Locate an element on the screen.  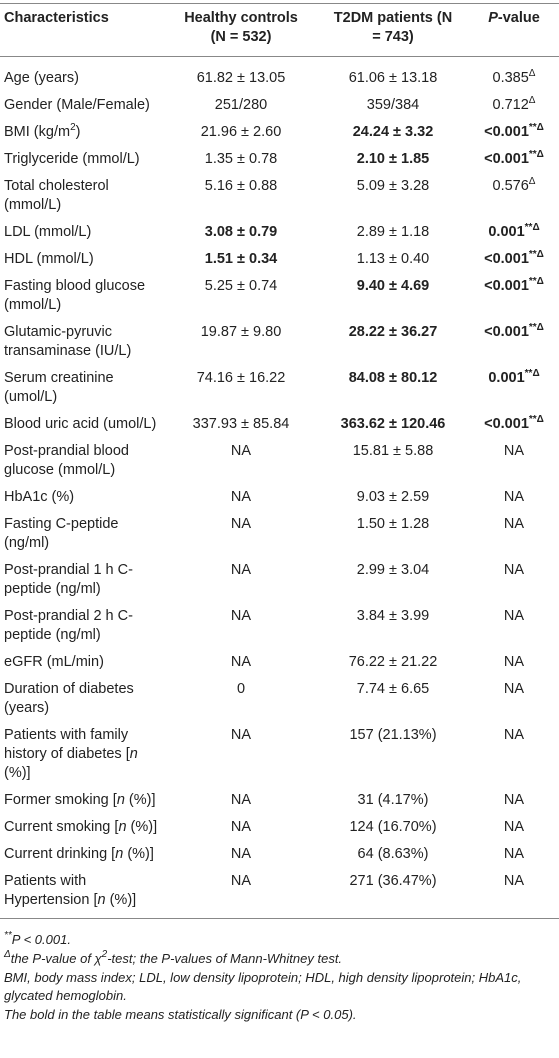
cell: 1.51 ± 0.34 is located at coordinates (241, 259).